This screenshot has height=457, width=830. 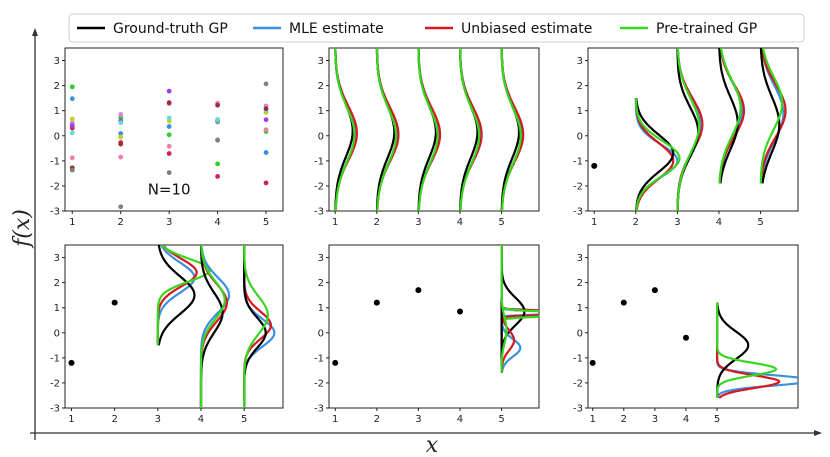 I want to click on panel-annotation: N=10, so click(x=169, y=190).